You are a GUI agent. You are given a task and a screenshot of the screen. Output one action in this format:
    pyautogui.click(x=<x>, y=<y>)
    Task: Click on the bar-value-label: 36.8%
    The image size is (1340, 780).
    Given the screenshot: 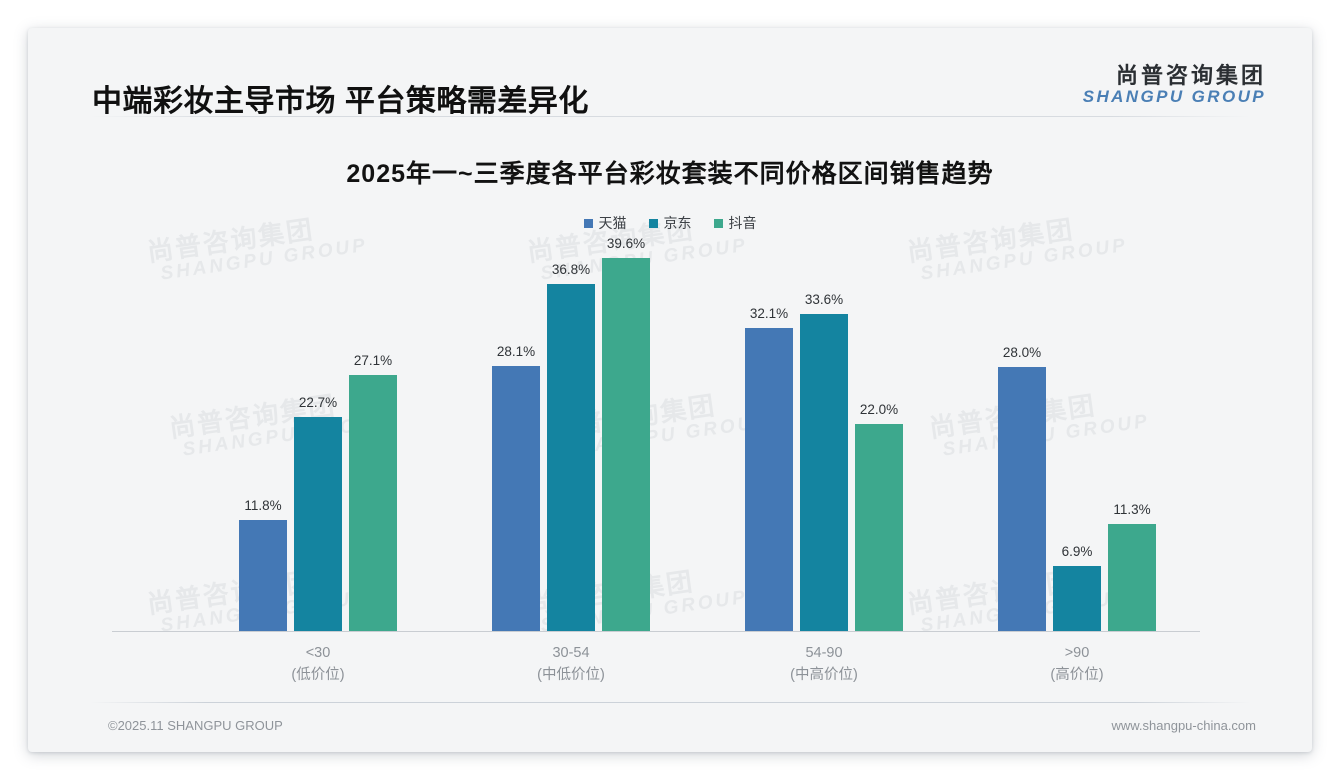 What is the action you would take?
    pyautogui.click(x=571, y=269)
    